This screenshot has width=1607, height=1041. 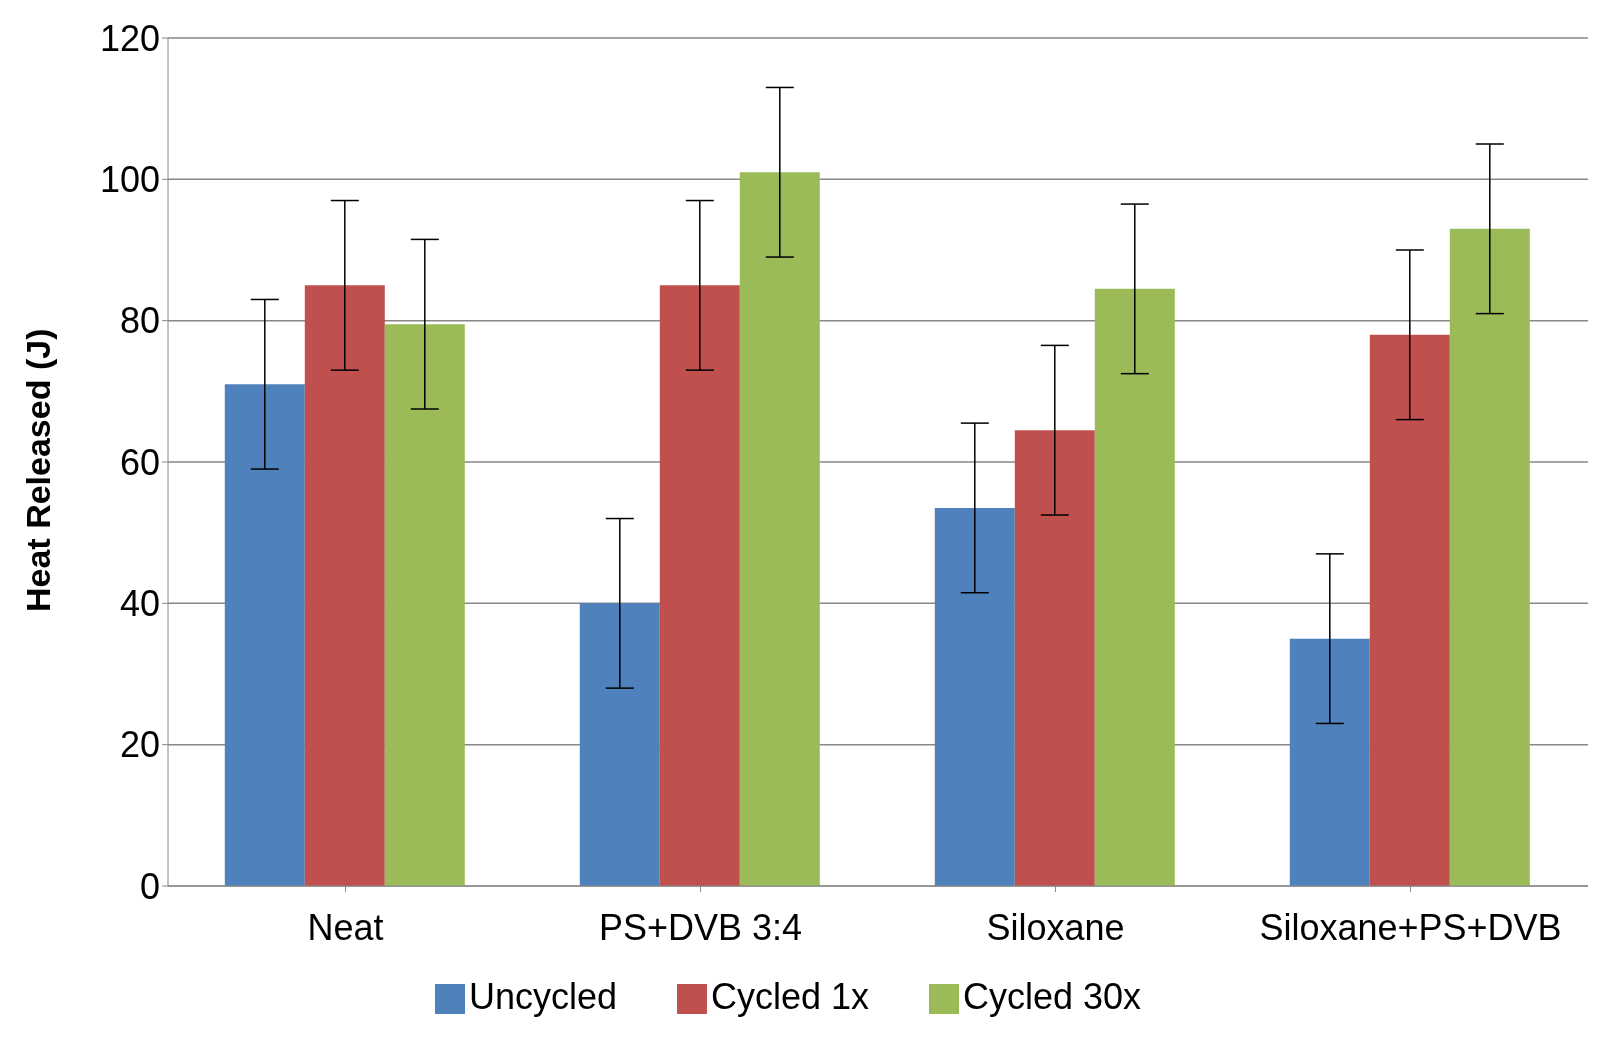 What do you see at coordinates (700, 927) in the screenshot?
I see `x-tick-label: PS+DVB 3:4` at bounding box center [700, 927].